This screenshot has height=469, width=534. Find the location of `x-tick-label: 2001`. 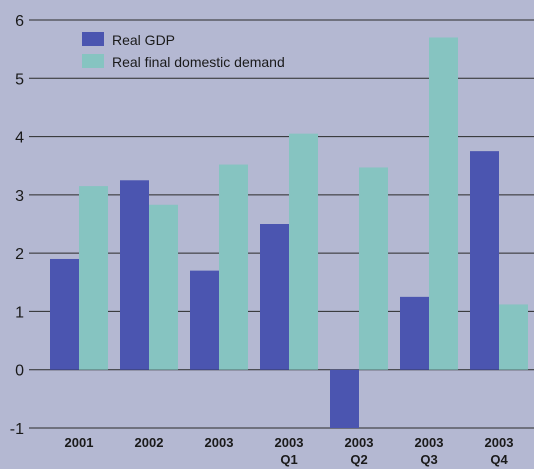

x-tick-label: 2001 is located at coordinates (79, 442).